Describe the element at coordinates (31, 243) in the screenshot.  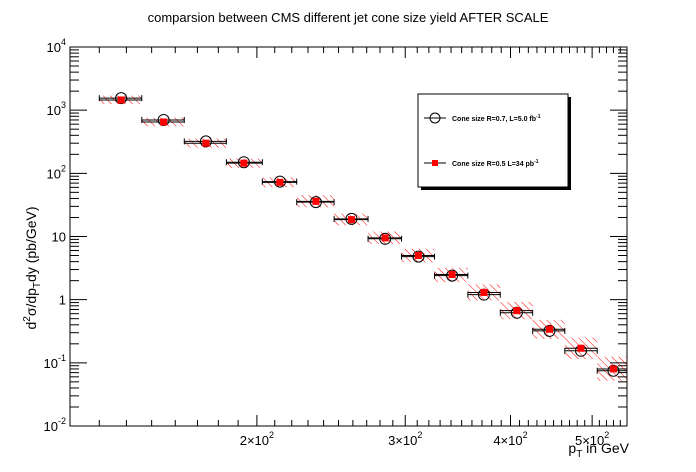
I see `y-axis-title-part3: dy (pb/GeV)` at that location.